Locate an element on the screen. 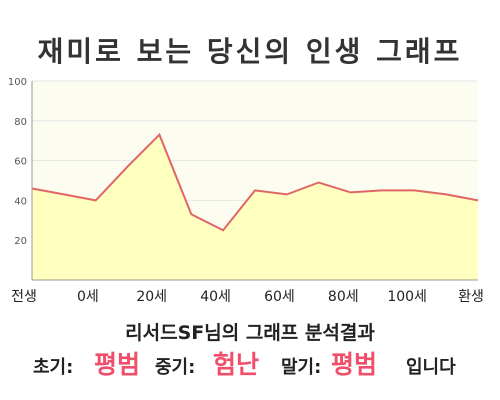 The image size is (500, 400). late-value: 평범 is located at coordinates (354, 364).